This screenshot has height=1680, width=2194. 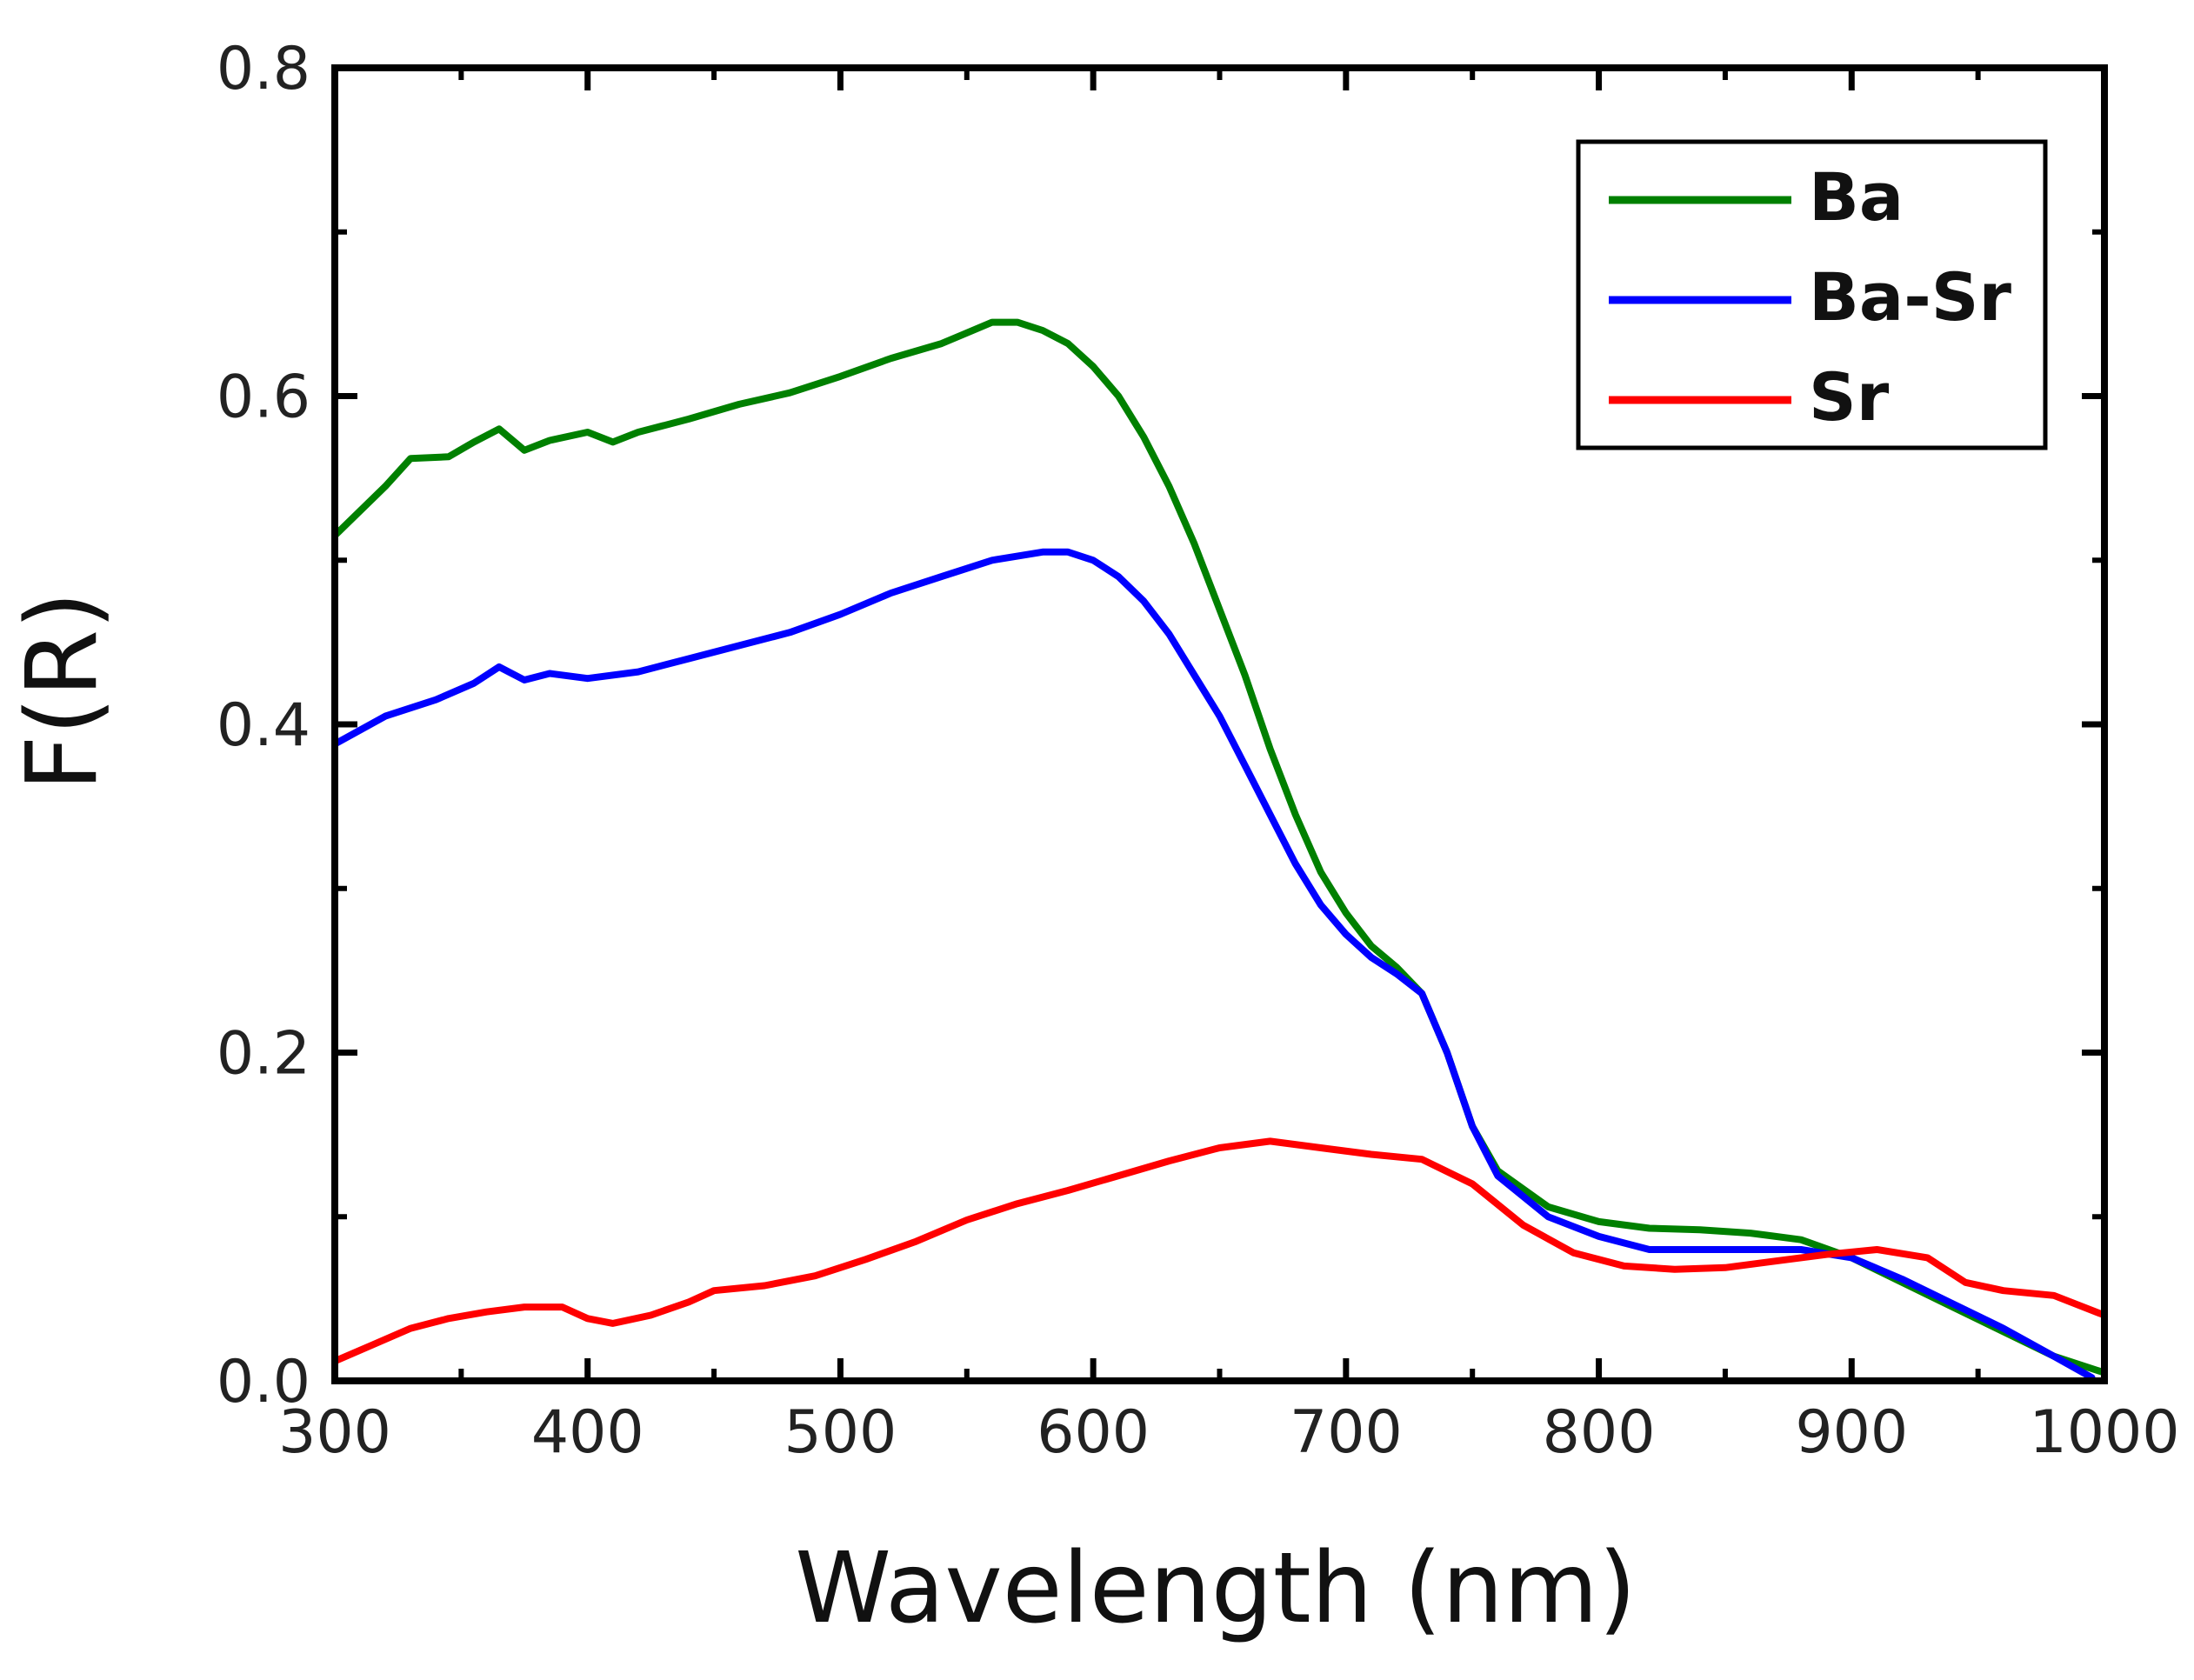 What do you see at coordinates (840, 1432) in the screenshot?
I see `x-tick-label: 500` at bounding box center [840, 1432].